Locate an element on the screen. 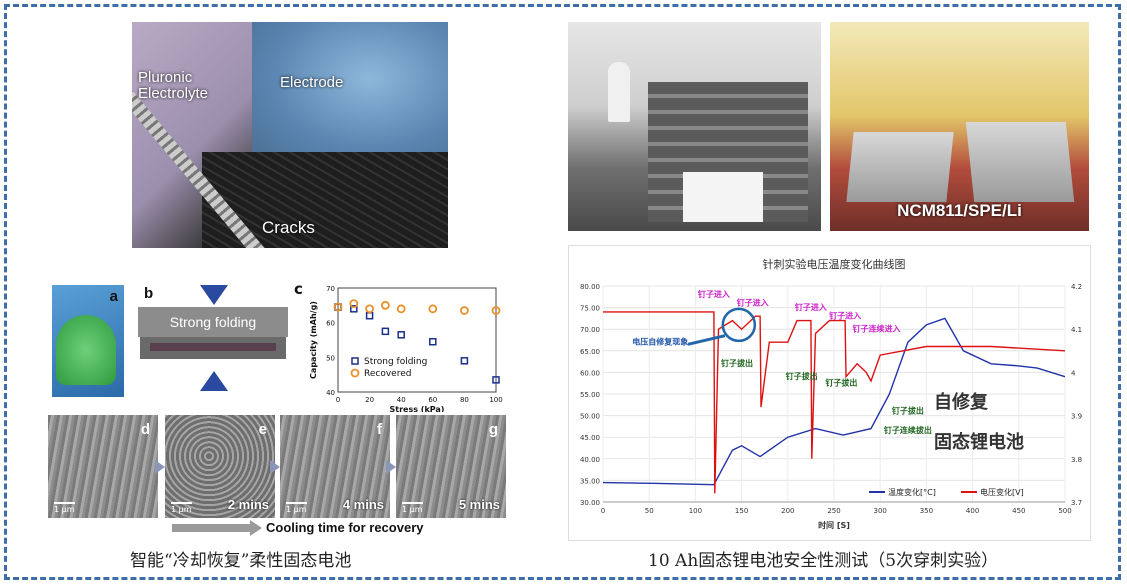 This screenshot has height=586, width=1127. panel-c-label: c is located at coordinates (298, 289).